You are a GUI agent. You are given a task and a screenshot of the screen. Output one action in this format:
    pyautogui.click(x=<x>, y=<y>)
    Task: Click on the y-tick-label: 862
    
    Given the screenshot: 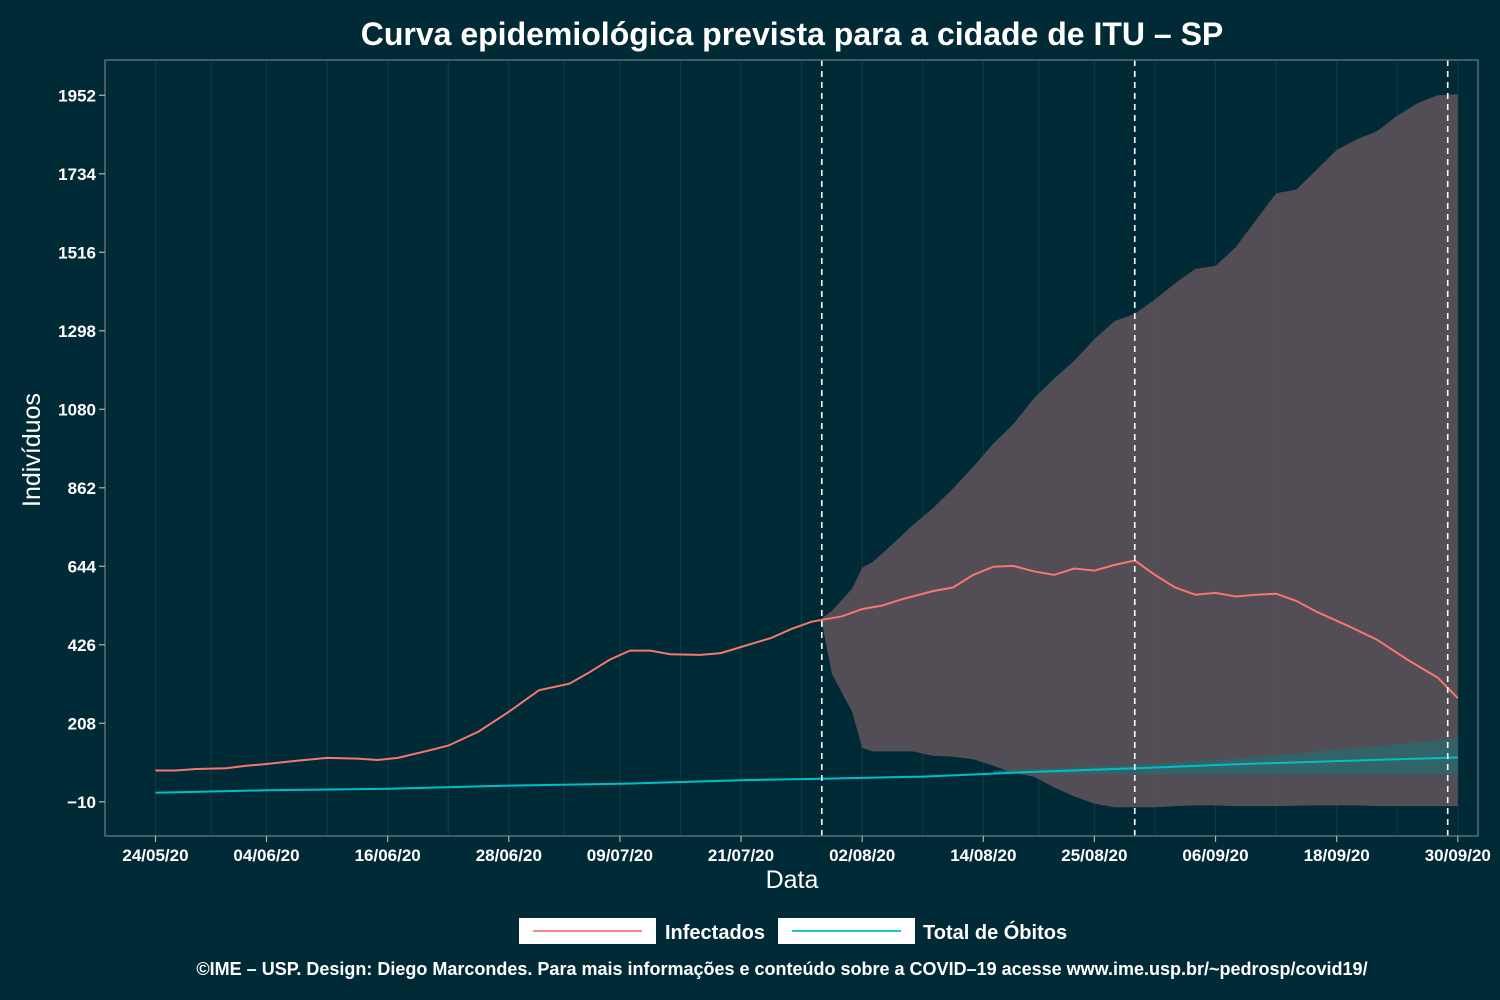 What is the action you would take?
    pyautogui.click(x=82, y=488)
    